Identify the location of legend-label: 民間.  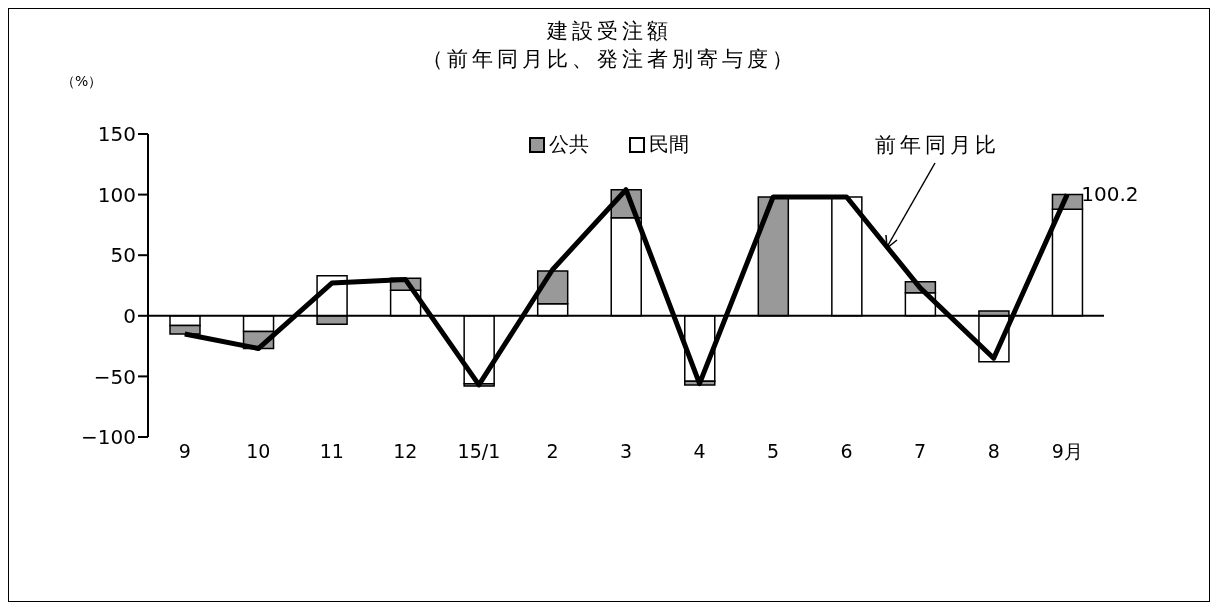
(668, 144).